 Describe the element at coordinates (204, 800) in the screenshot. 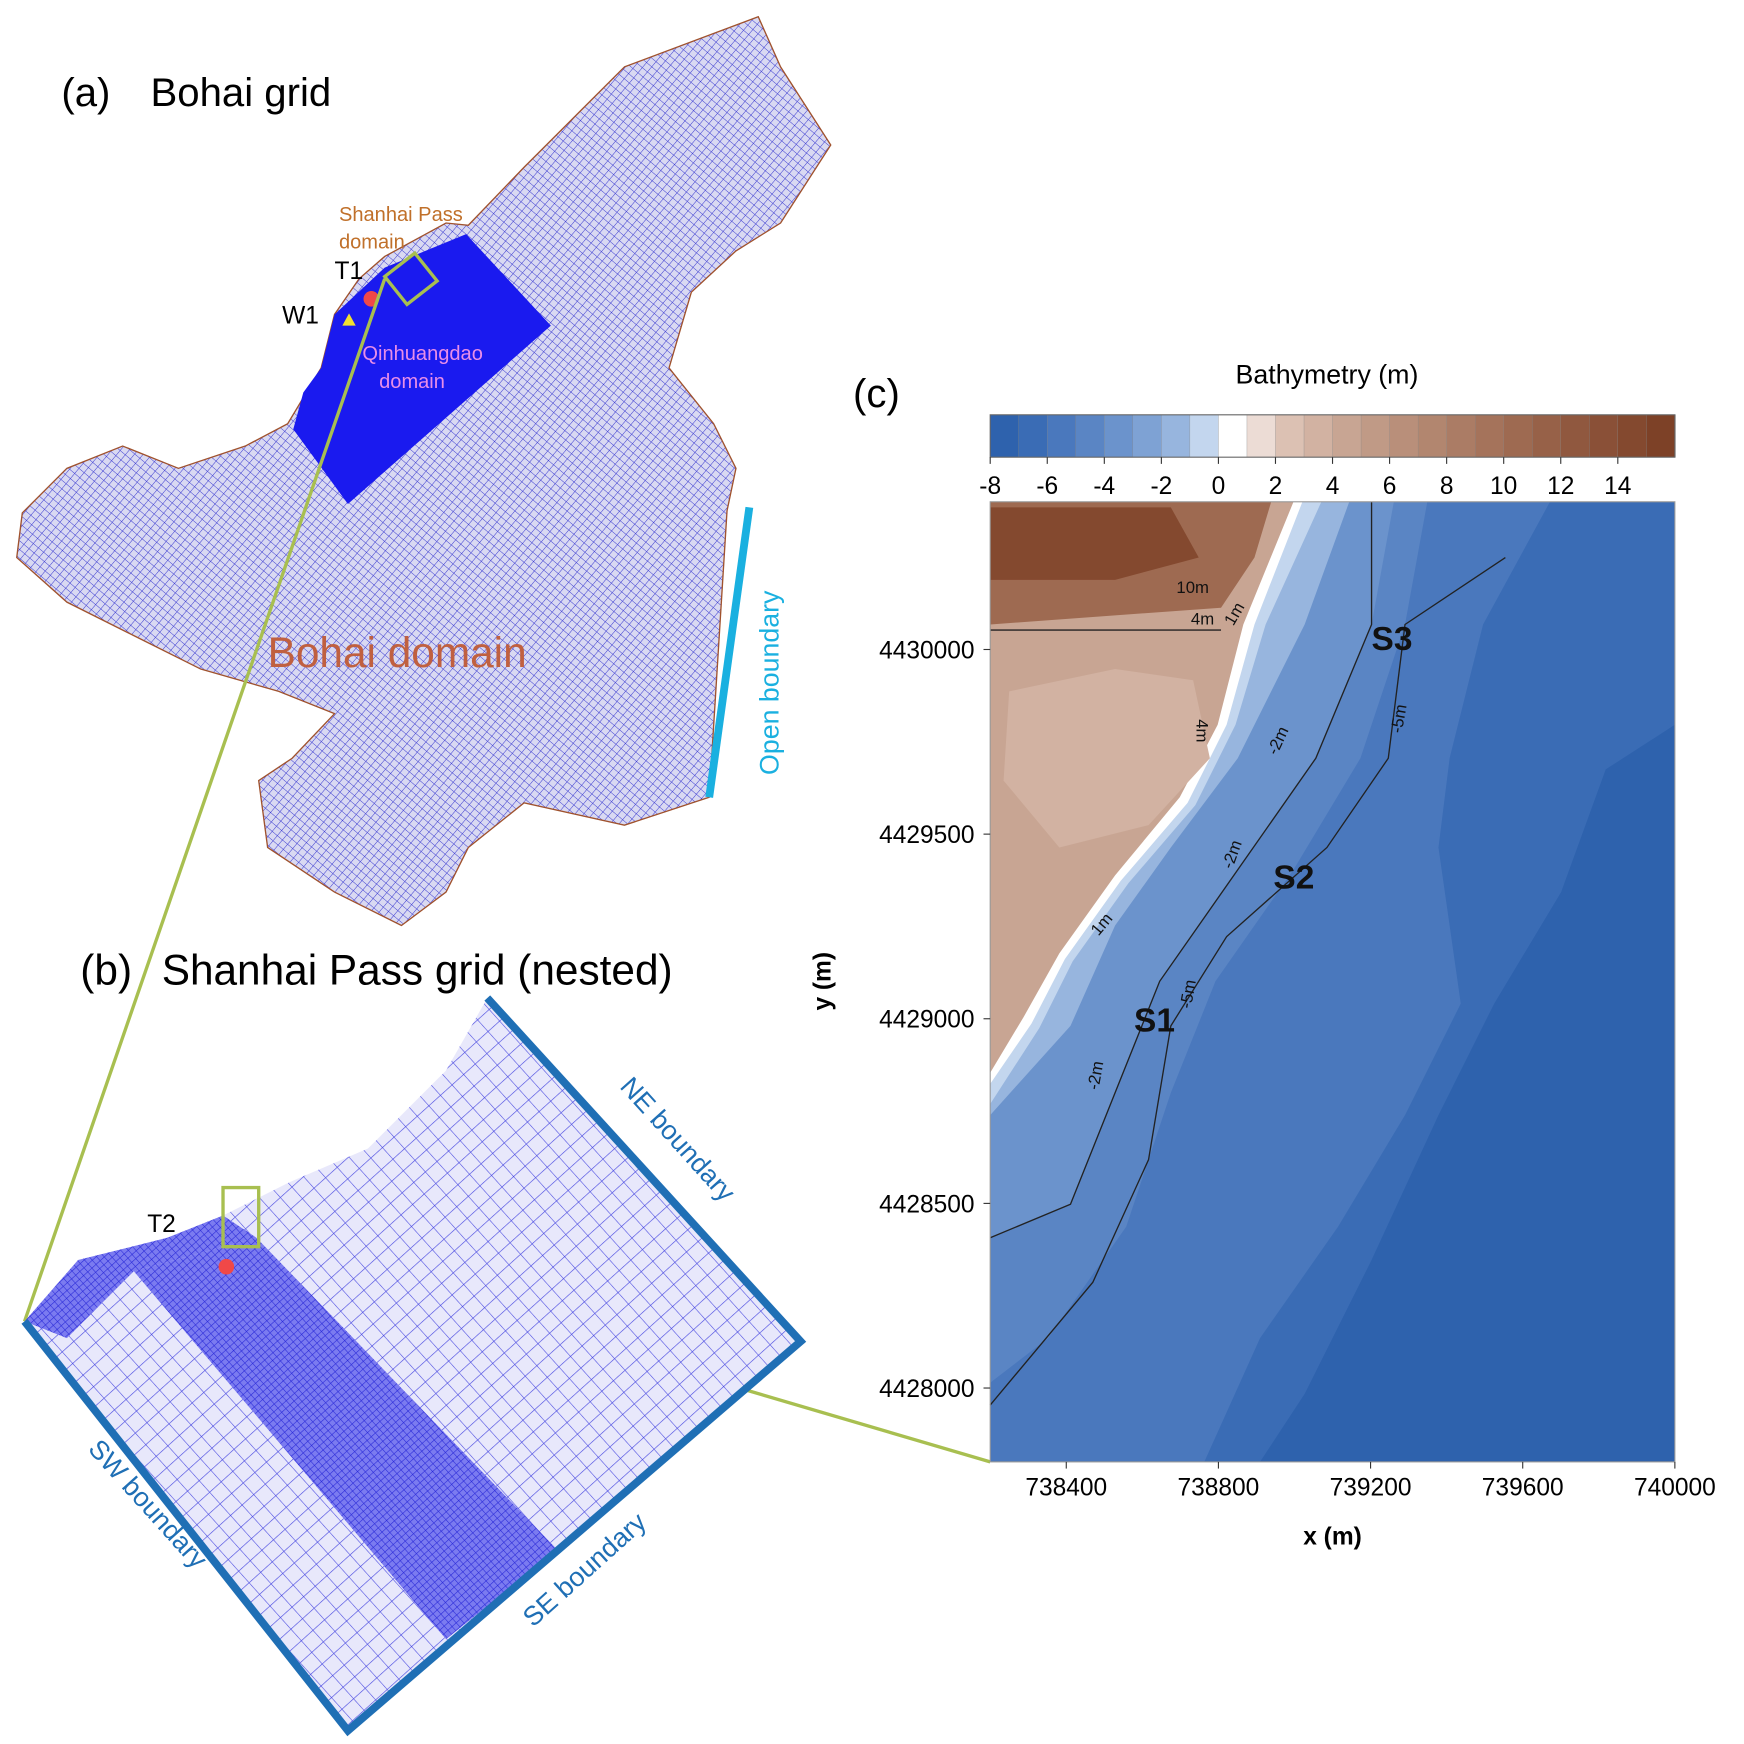

I see `connector` at that location.